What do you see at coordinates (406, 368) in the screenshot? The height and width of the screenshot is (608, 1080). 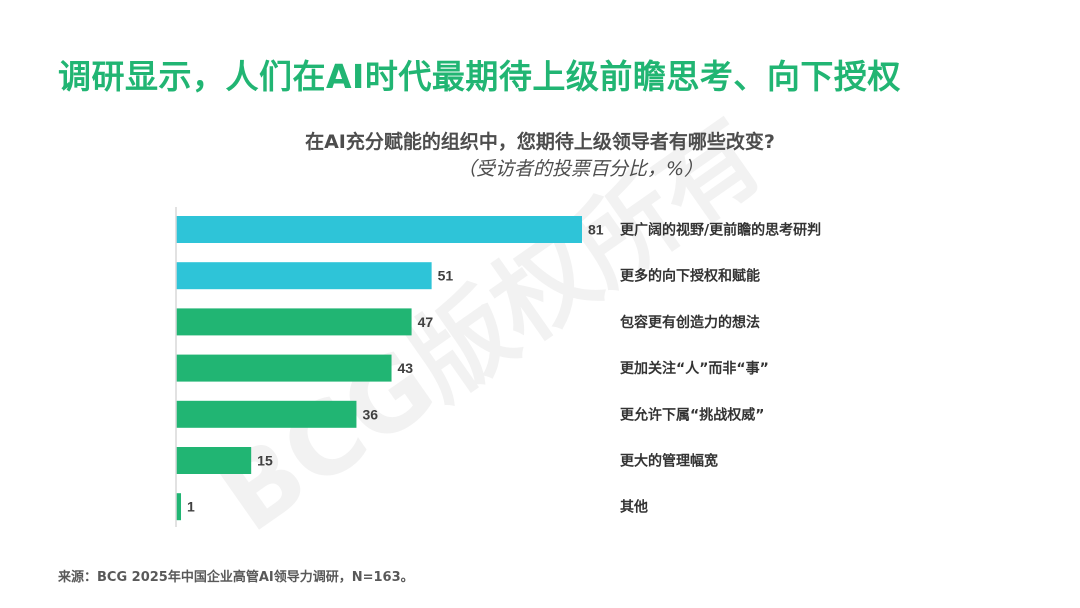 I see `bar-value-label: 43` at bounding box center [406, 368].